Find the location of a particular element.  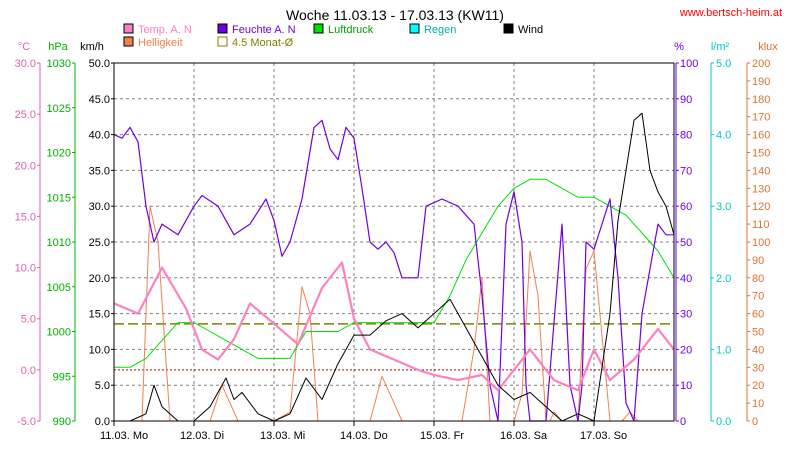

tick-label-wind: 40.0 is located at coordinates (99, 136).